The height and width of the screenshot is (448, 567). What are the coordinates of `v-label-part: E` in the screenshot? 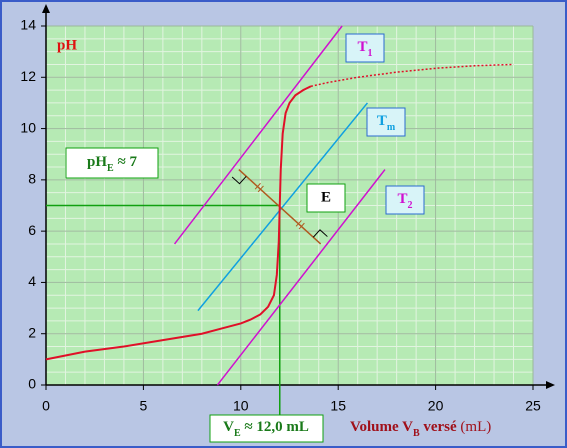 It's located at (237, 433).